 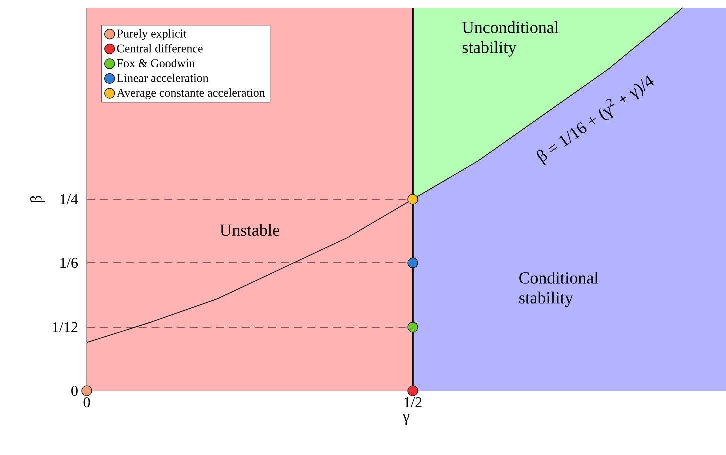 What do you see at coordinates (191, 94) in the screenshot?
I see `legend-label: Average constante acceleration` at bounding box center [191, 94].